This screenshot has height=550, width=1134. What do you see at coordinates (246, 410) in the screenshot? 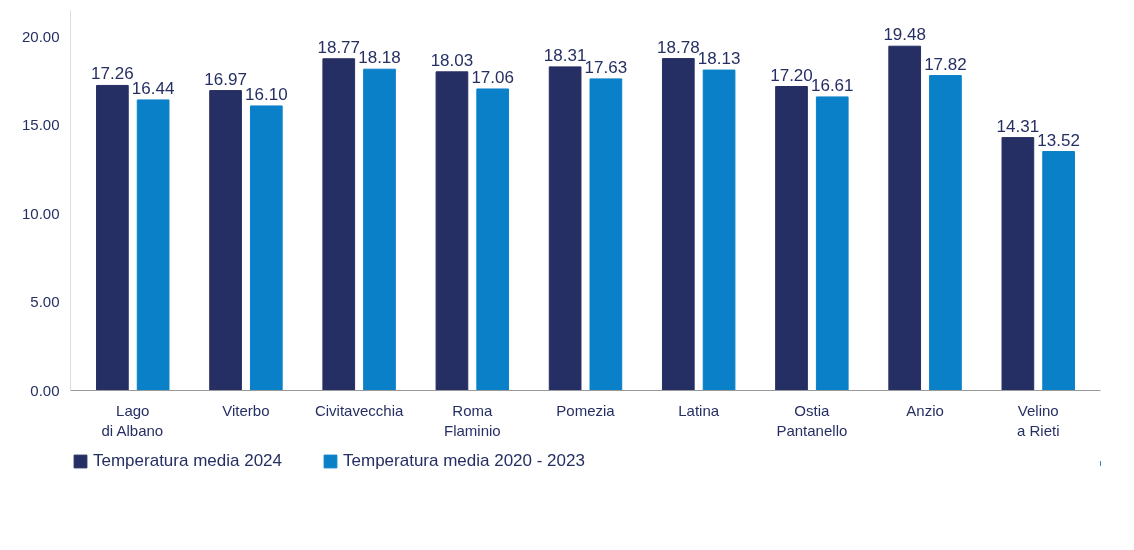
I see `x-tick-label: Viterbo` at bounding box center [246, 410].